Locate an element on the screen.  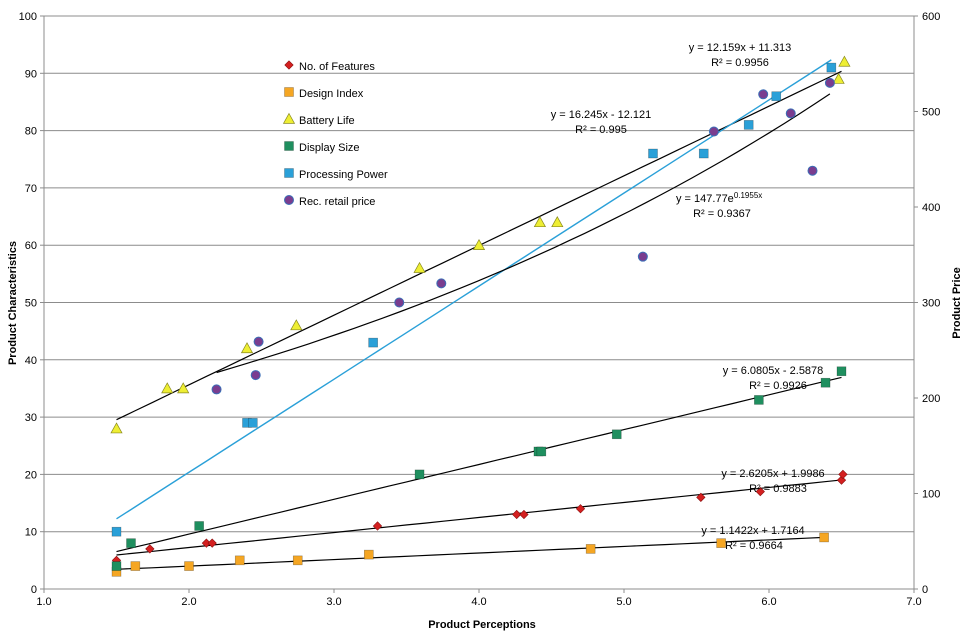
trendline-design-index is located at coordinates (470, 553).